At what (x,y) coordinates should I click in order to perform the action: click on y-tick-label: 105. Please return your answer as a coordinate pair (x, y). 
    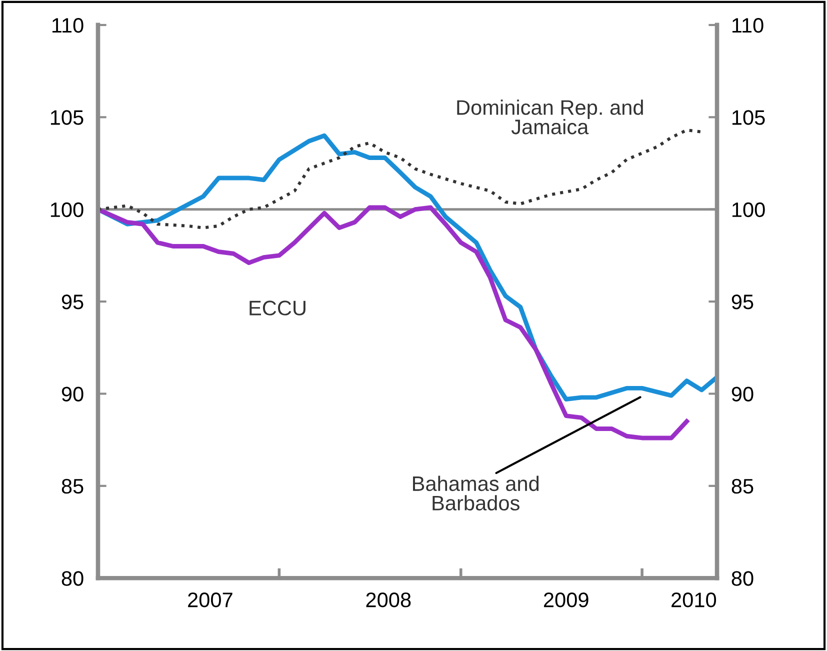
    Looking at the image, I should click on (67, 117).